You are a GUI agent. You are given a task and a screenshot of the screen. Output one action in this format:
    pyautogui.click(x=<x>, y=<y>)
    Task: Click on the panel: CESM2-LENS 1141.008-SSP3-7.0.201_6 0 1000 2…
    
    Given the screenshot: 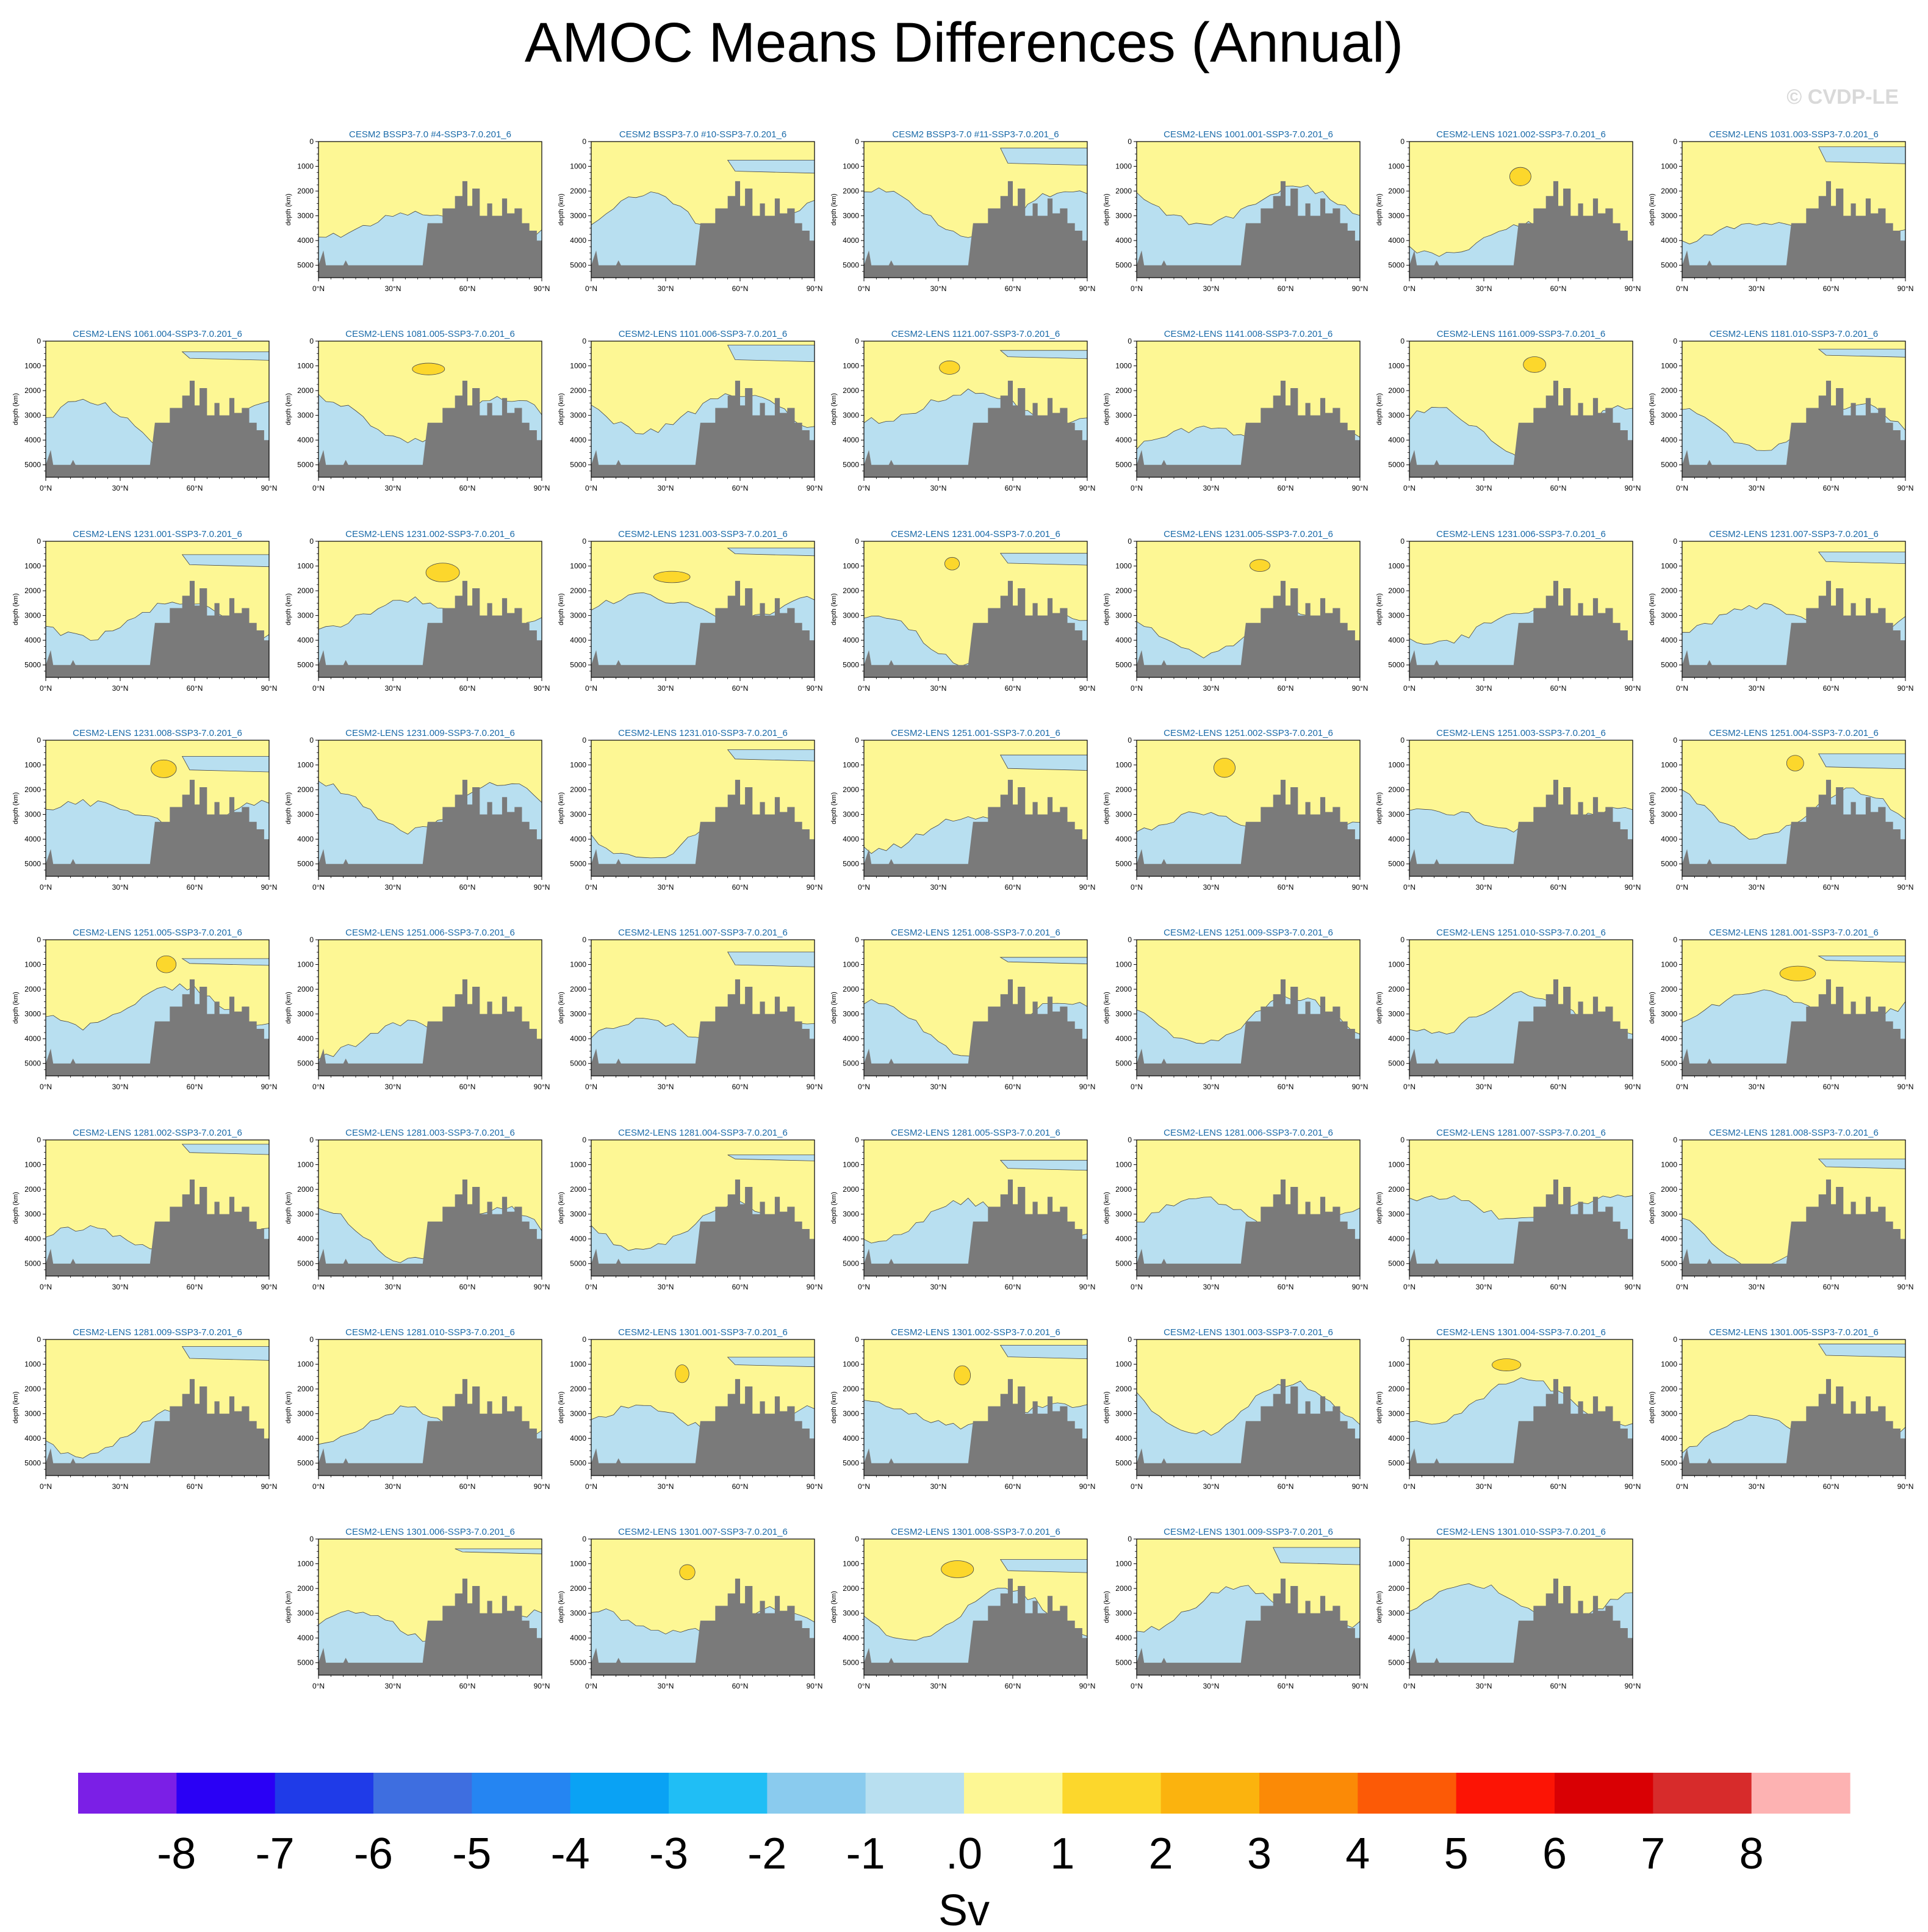 What is the action you would take?
    pyautogui.click(x=1235, y=411)
    